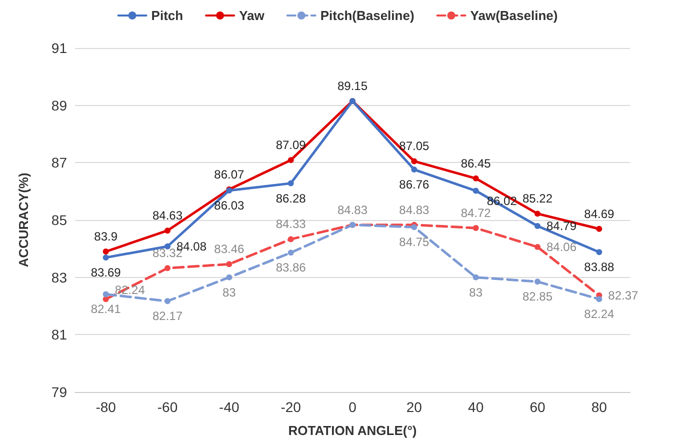 The image size is (675, 447). Describe the element at coordinates (414, 185) in the screenshot. I see `data-label: 86.76` at that location.